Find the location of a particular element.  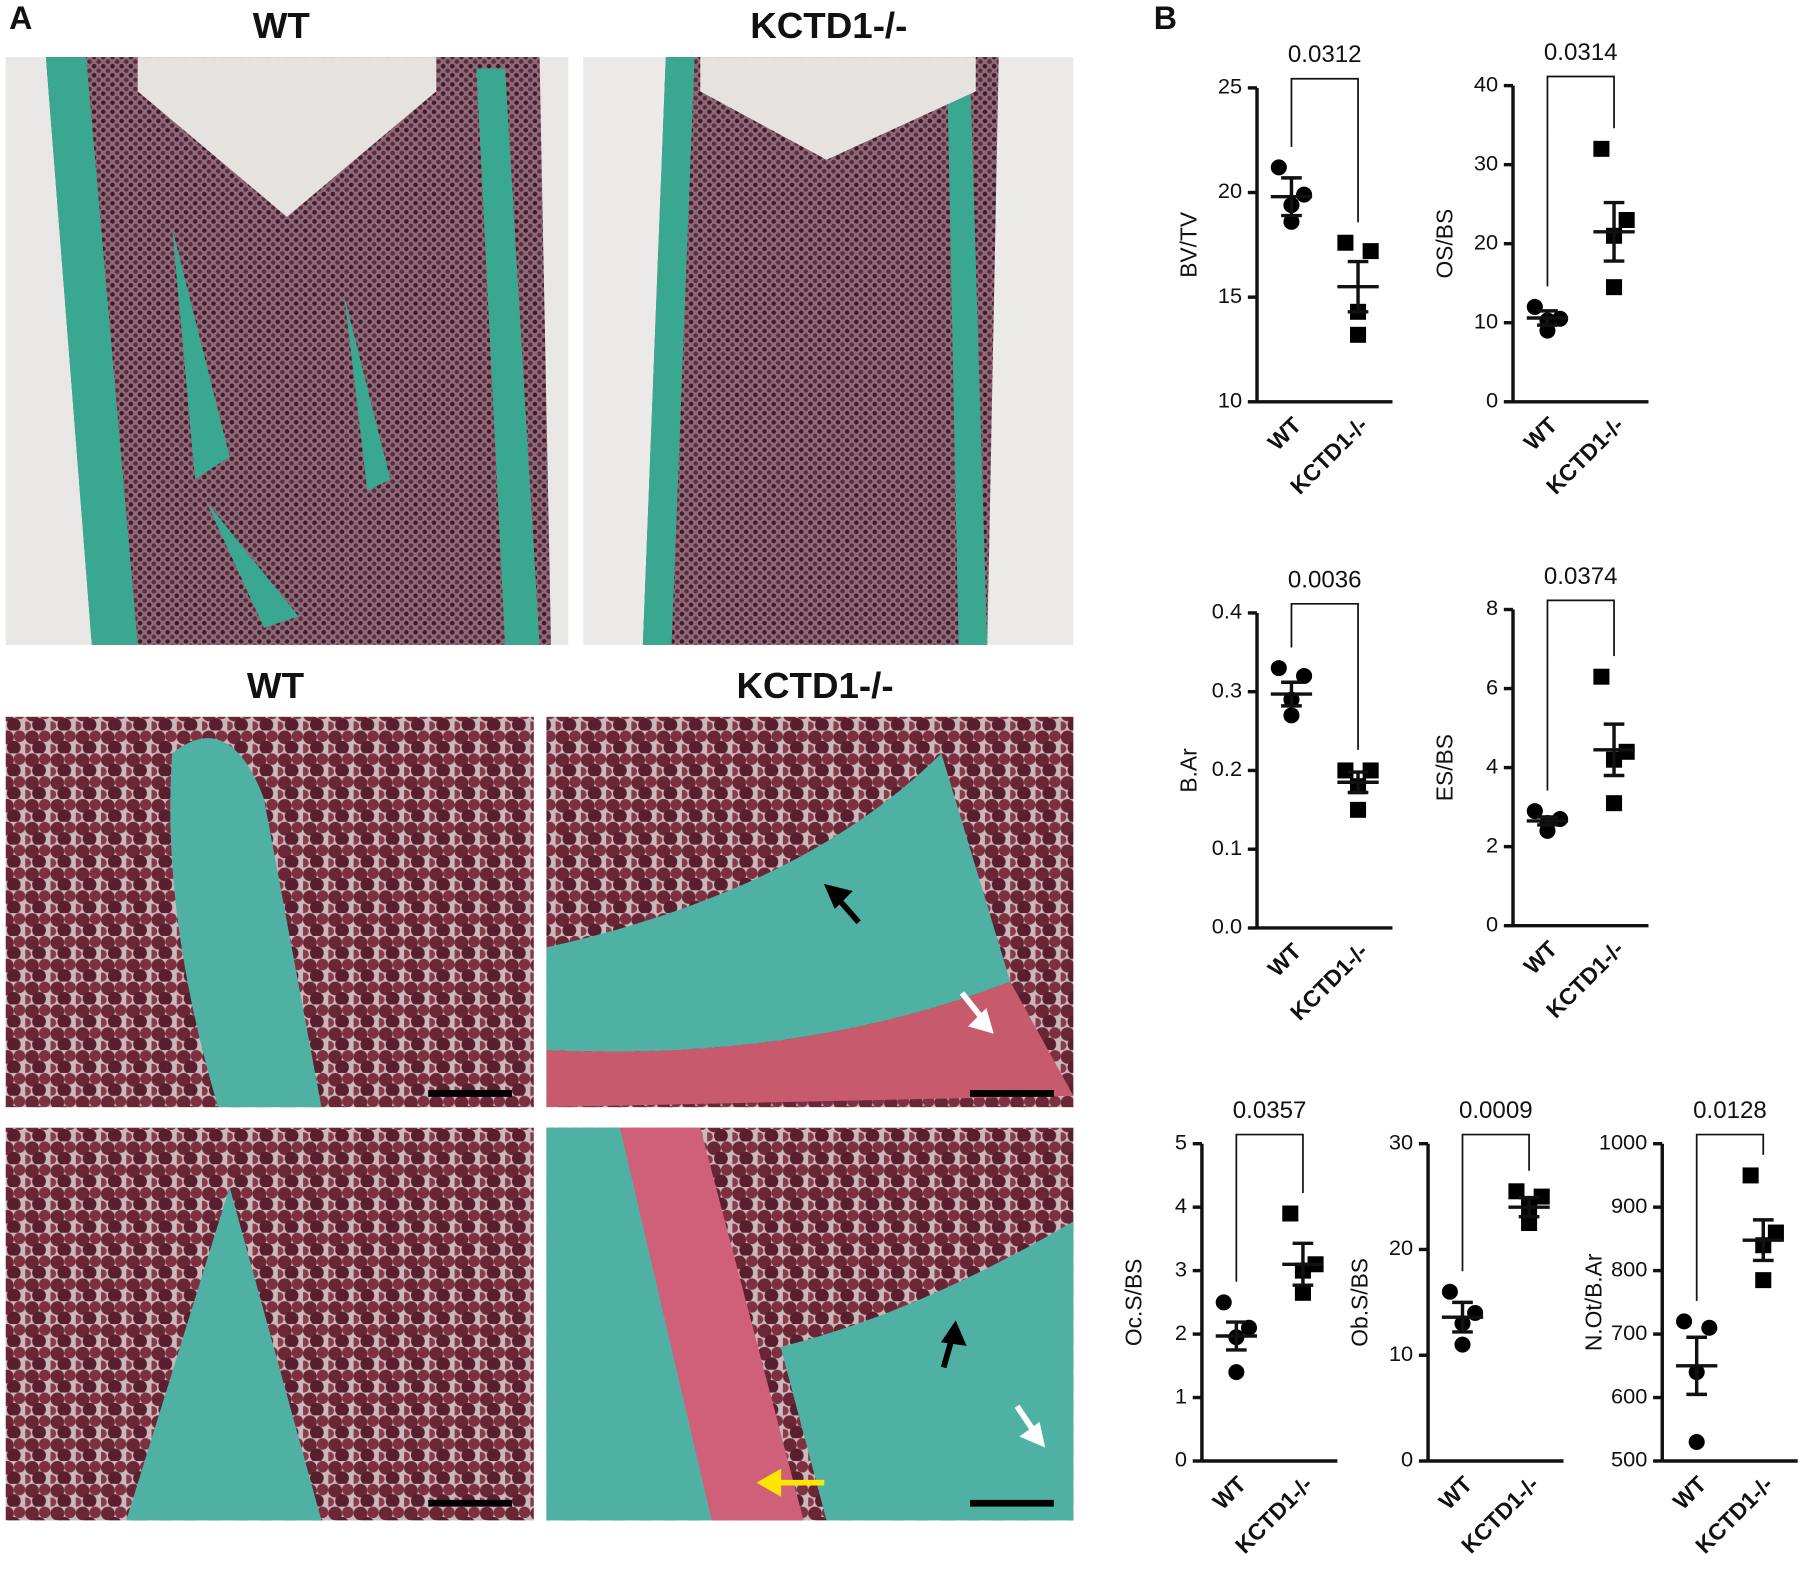

p-value: 0.0128 is located at coordinates (1730, 1110).